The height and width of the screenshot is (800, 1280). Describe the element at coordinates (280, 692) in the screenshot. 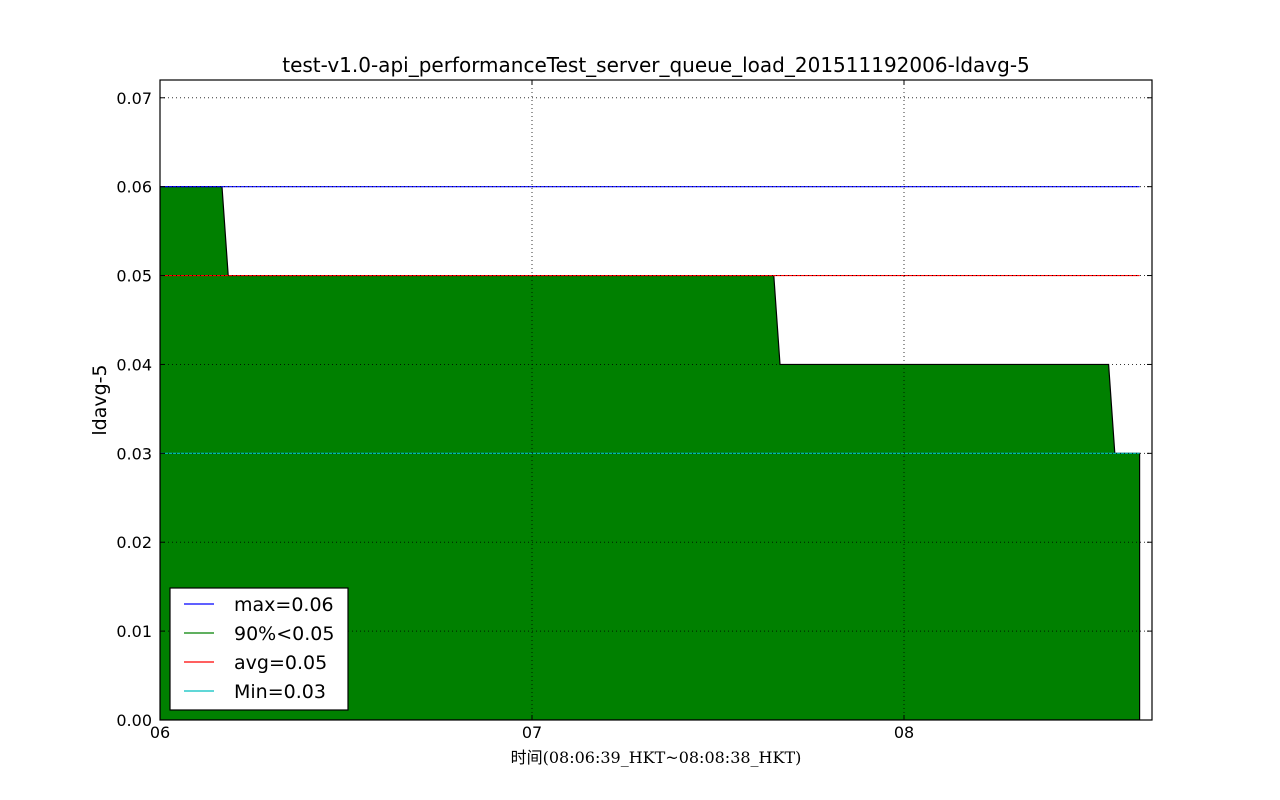

I see `legend-label: Min=0.03` at that location.